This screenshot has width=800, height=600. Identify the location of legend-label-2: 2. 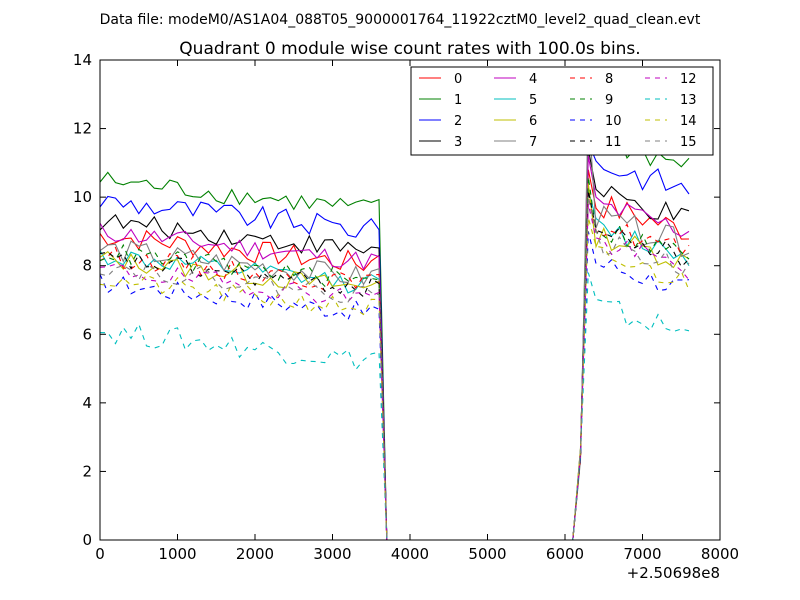
(458, 121).